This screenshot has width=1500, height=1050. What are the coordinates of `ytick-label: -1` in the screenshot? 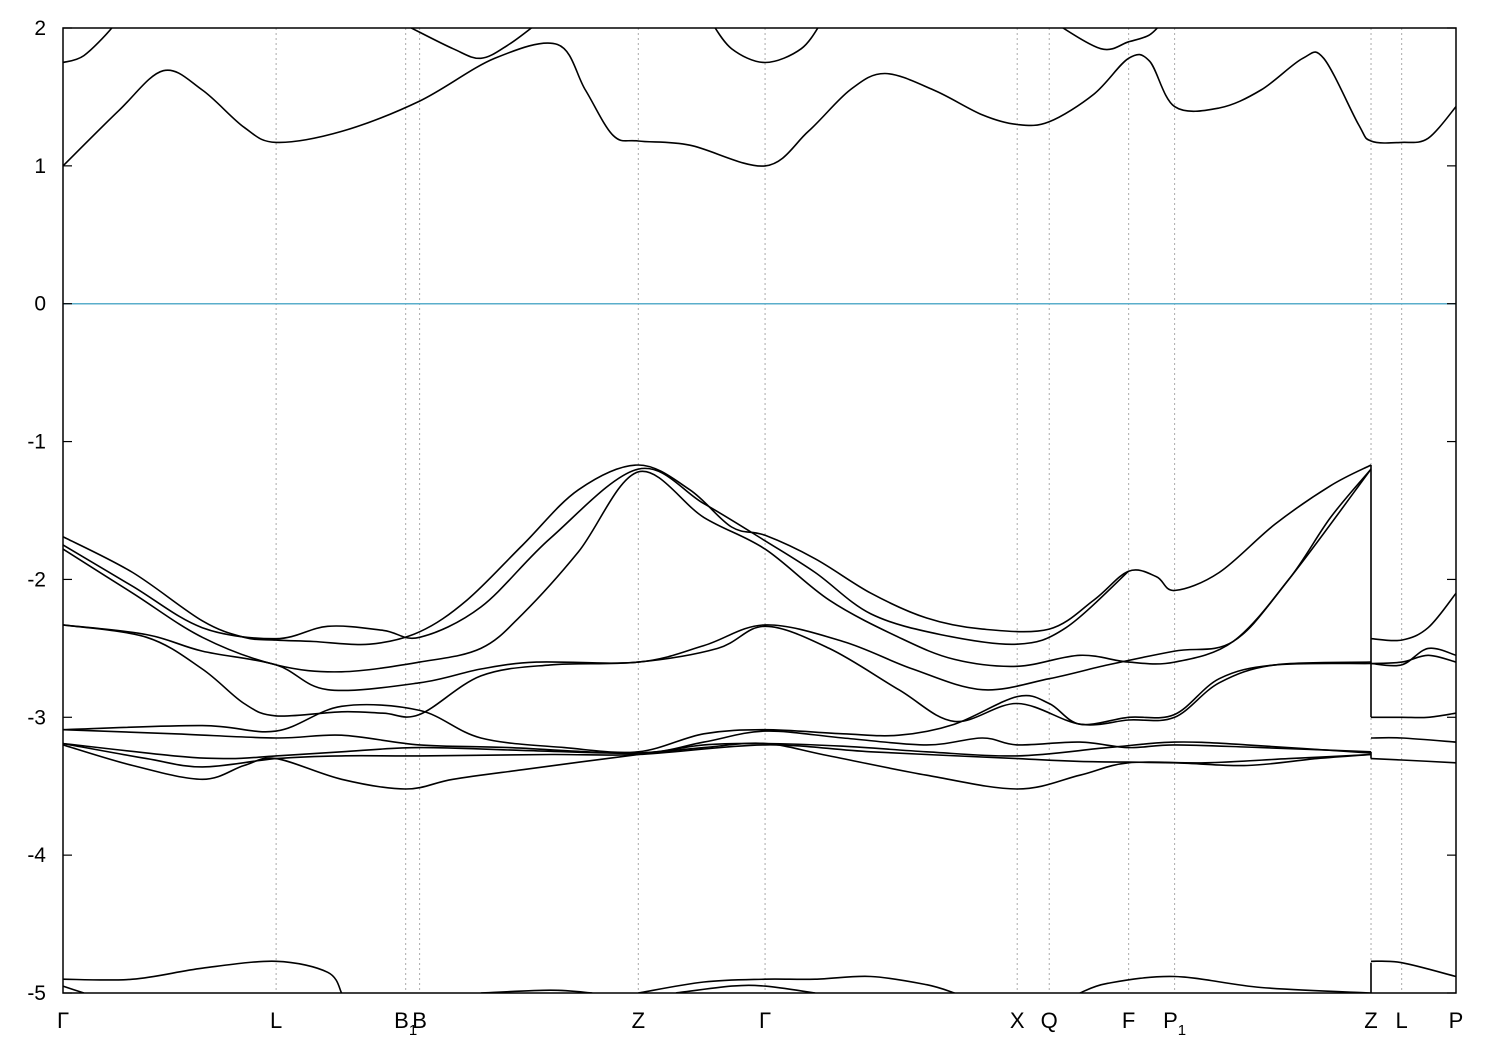 It's located at (36, 442).